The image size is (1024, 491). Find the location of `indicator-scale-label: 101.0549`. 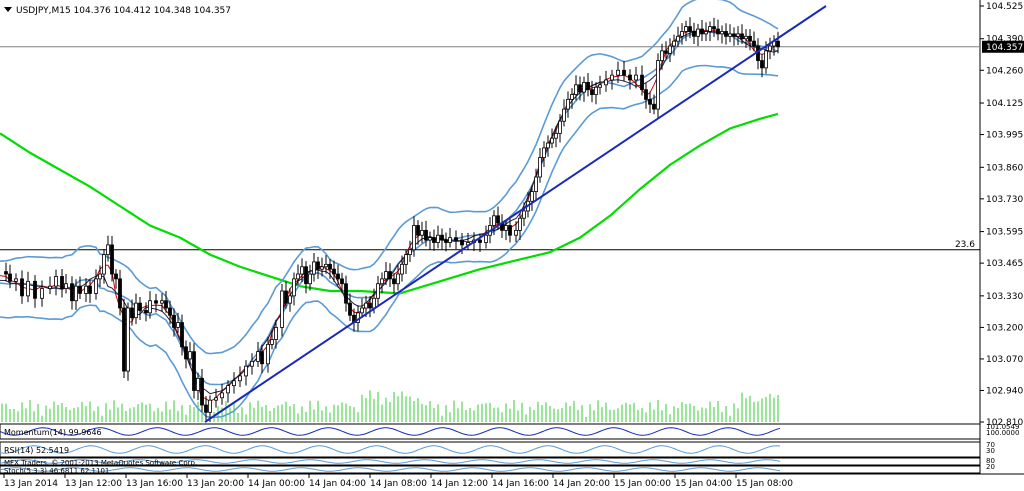

indicator-scale-label: 101.0549 is located at coordinates (1002, 427).